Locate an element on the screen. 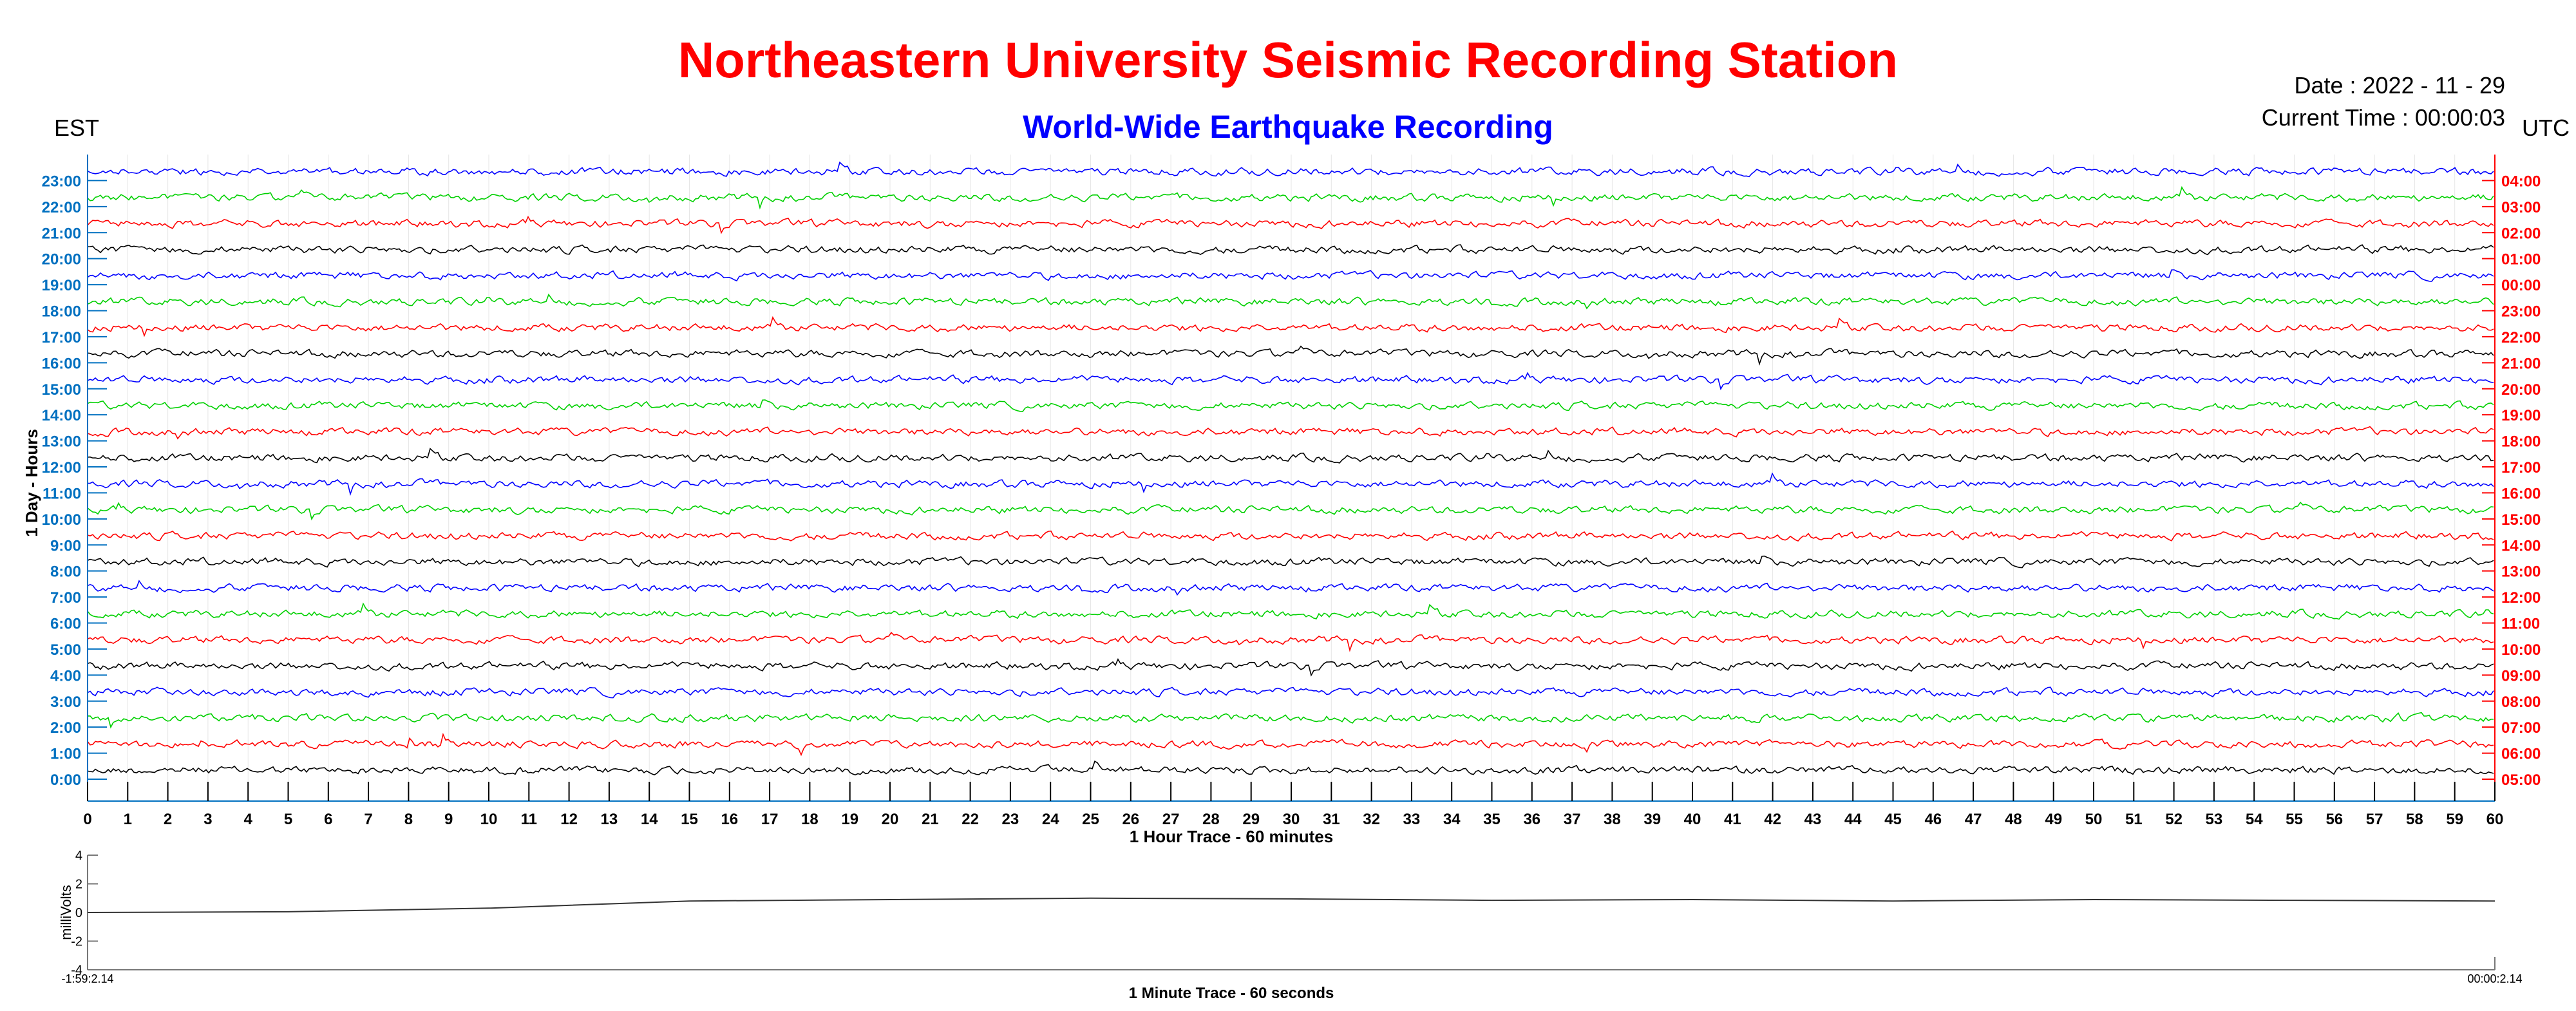 Image resolution: width=2576 pixels, height=1011 pixels. x-tick-label-23: 23 is located at coordinates (1010, 819).